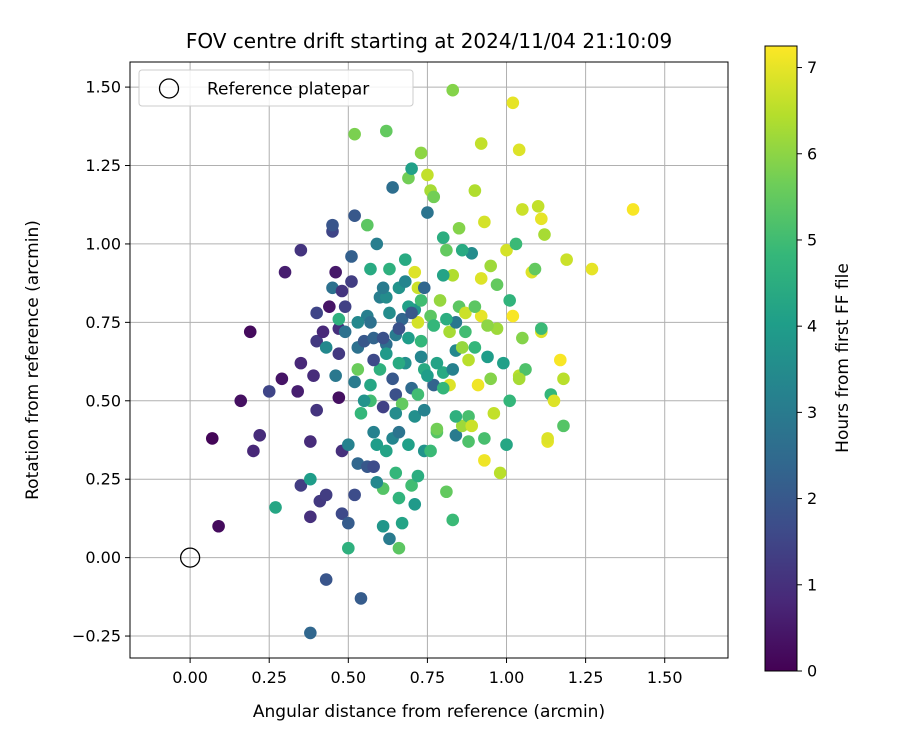  I want to click on legend: Reference platepar, so click(276, 88).